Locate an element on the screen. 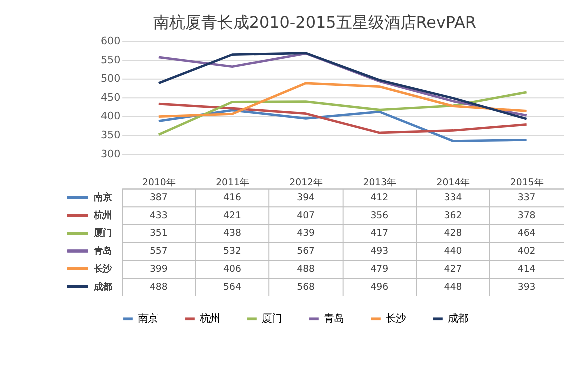 This screenshot has width=573, height=378. text: 南京 is located at coordinates (148, 318).